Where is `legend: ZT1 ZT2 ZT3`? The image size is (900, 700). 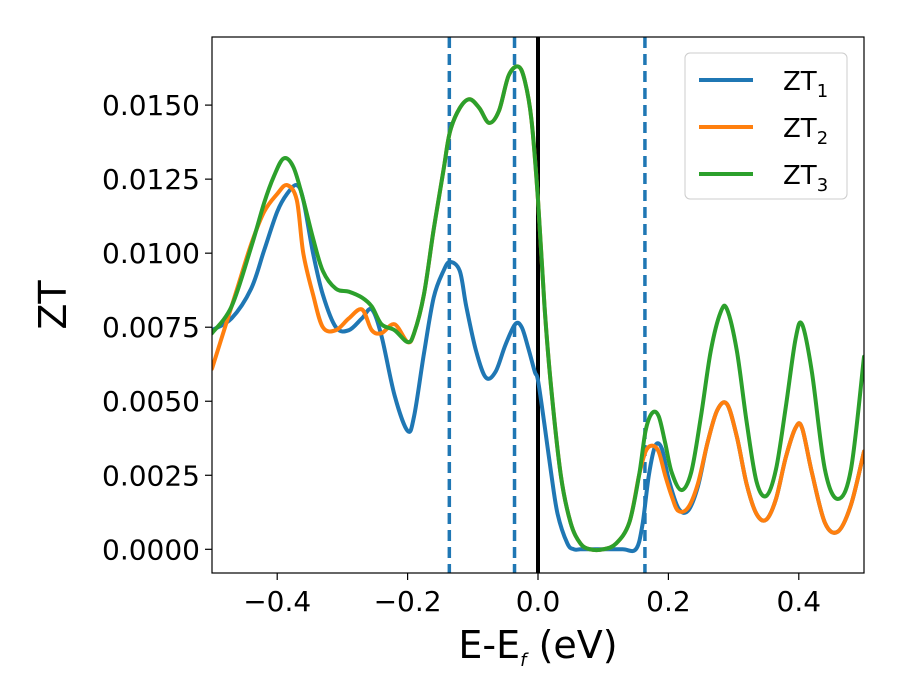
legend: ZT1 ZT2 ZT3 is located at coordinates (766, 126).